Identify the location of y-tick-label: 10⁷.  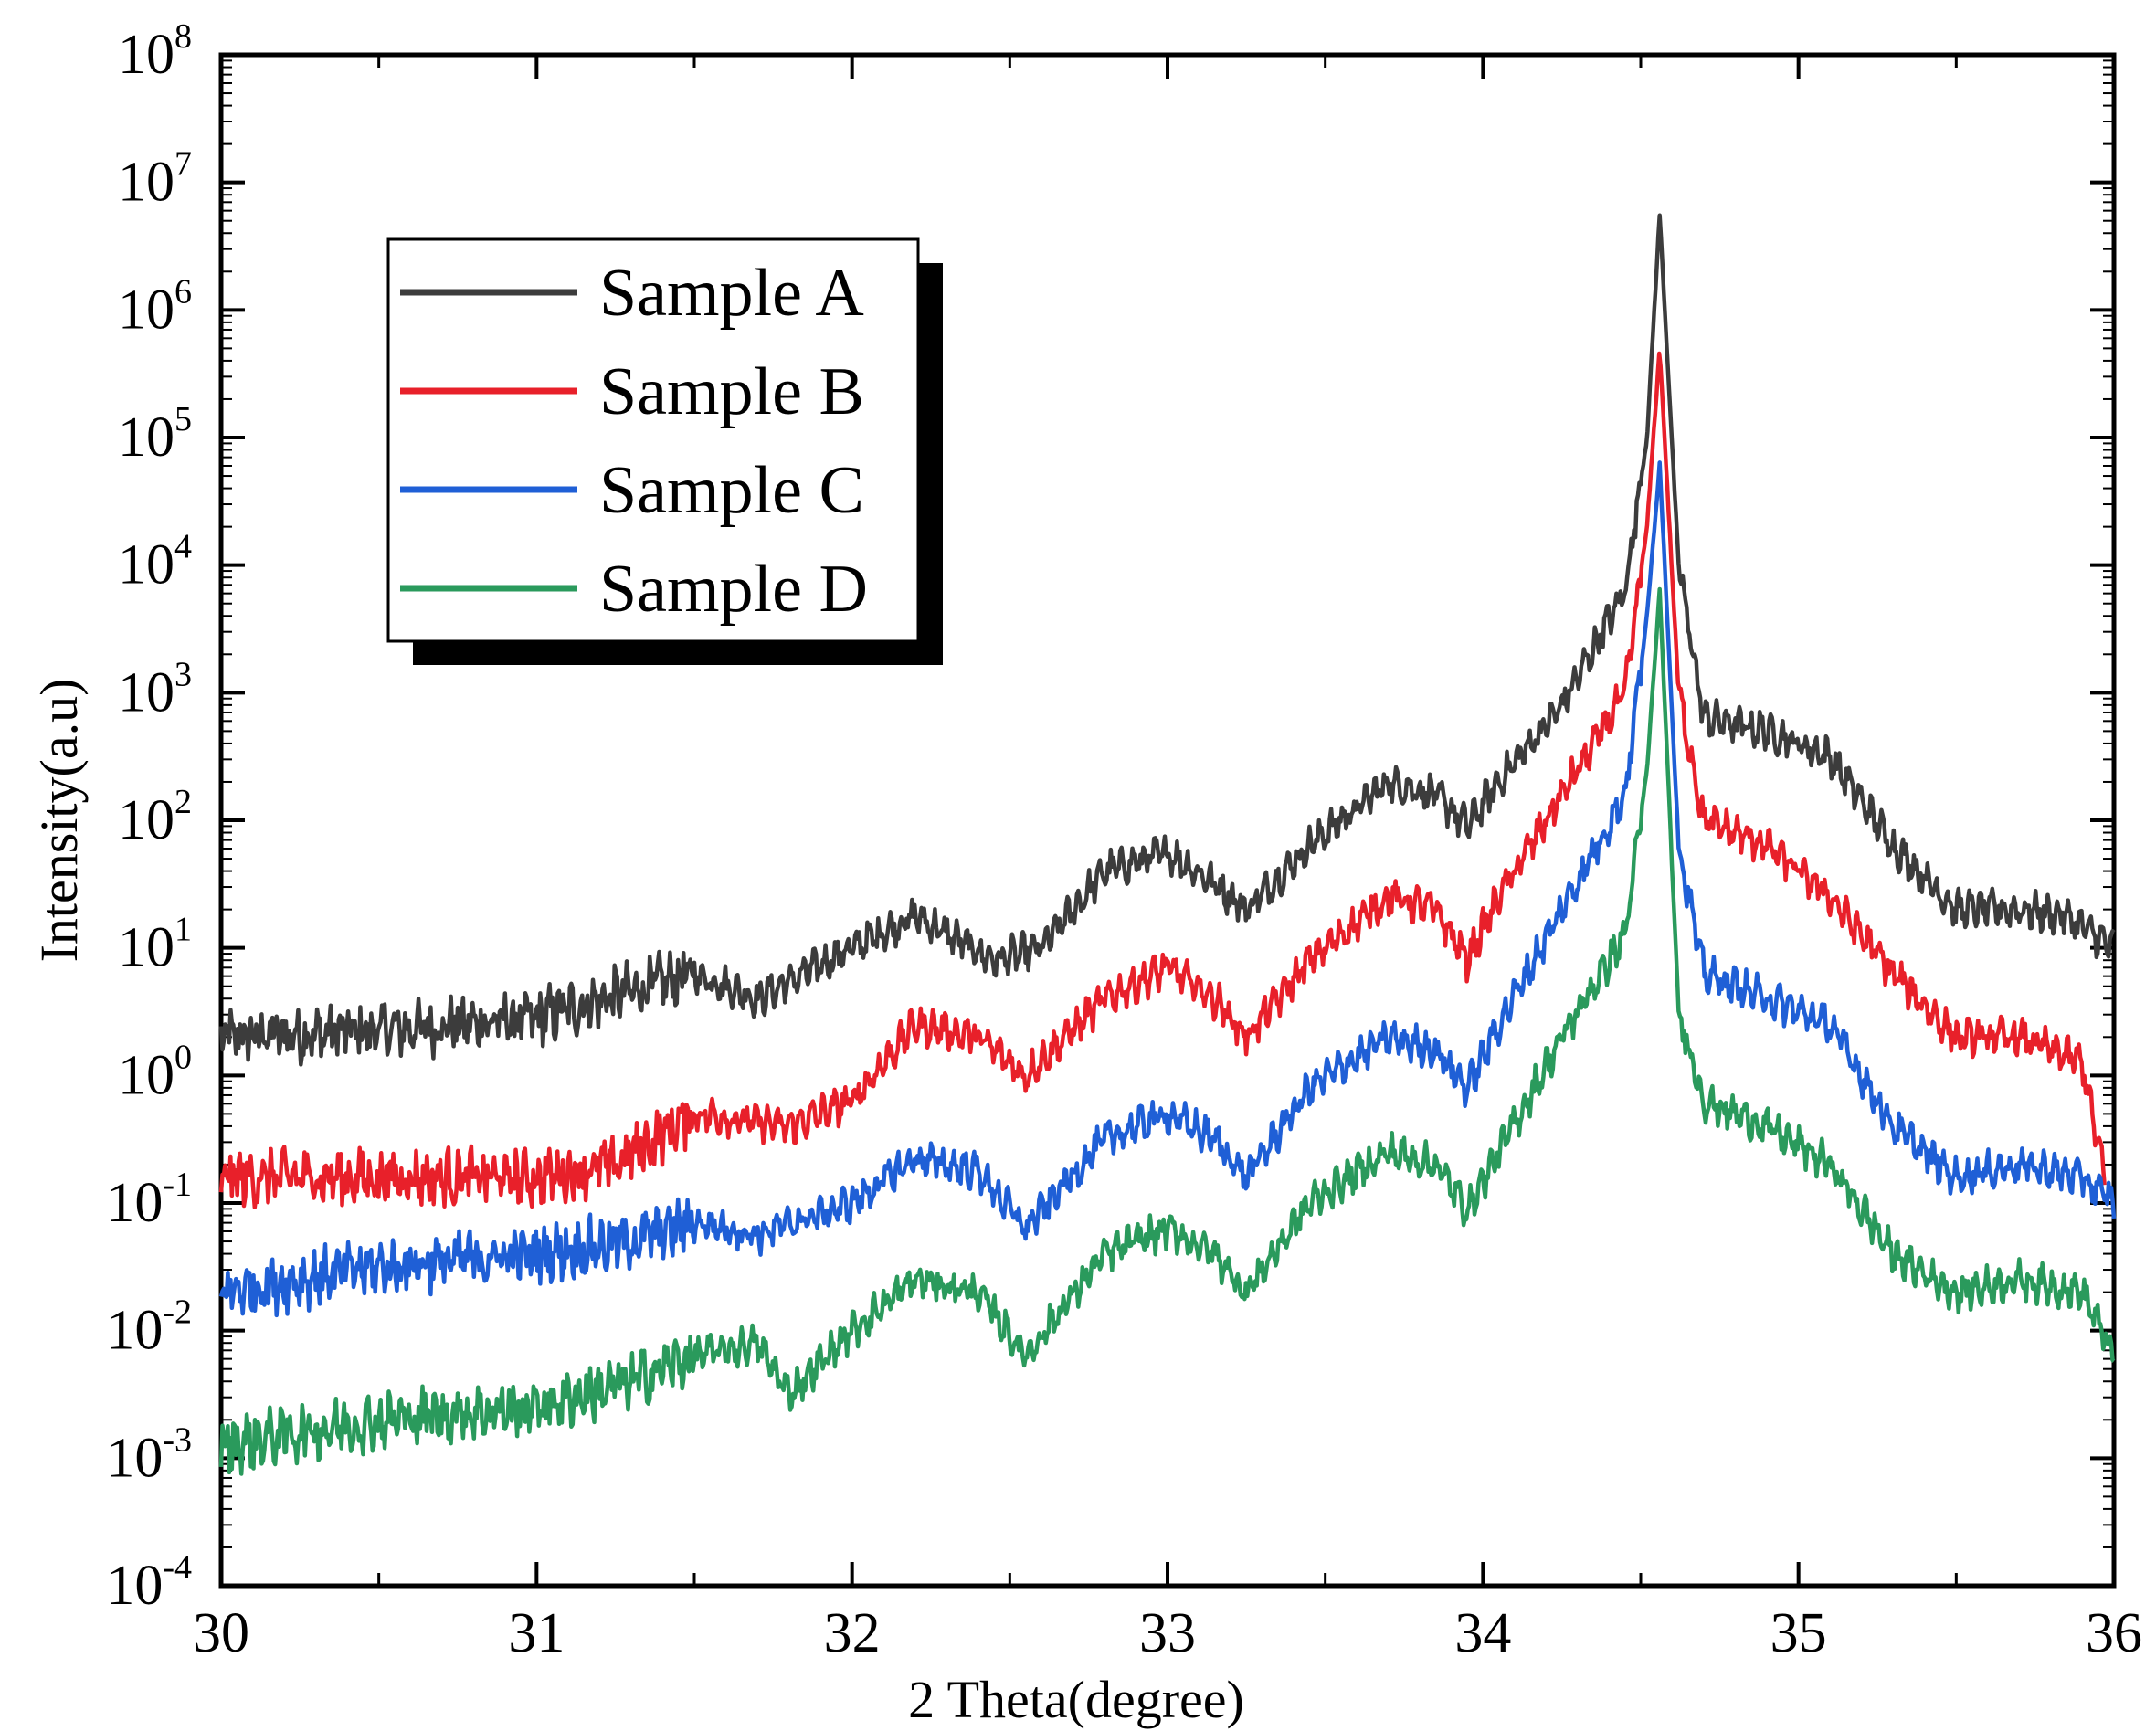
(155, 179).